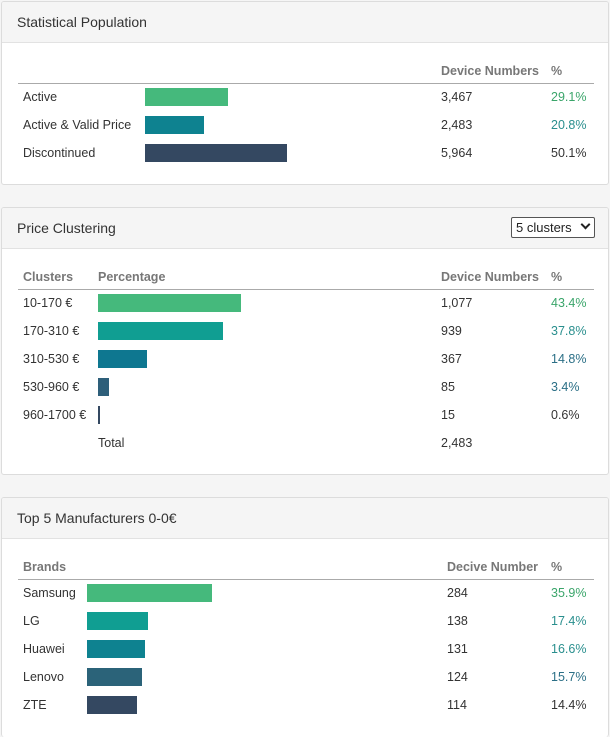  I want to click on row-percentage: 29.1%, so click(569, 97).